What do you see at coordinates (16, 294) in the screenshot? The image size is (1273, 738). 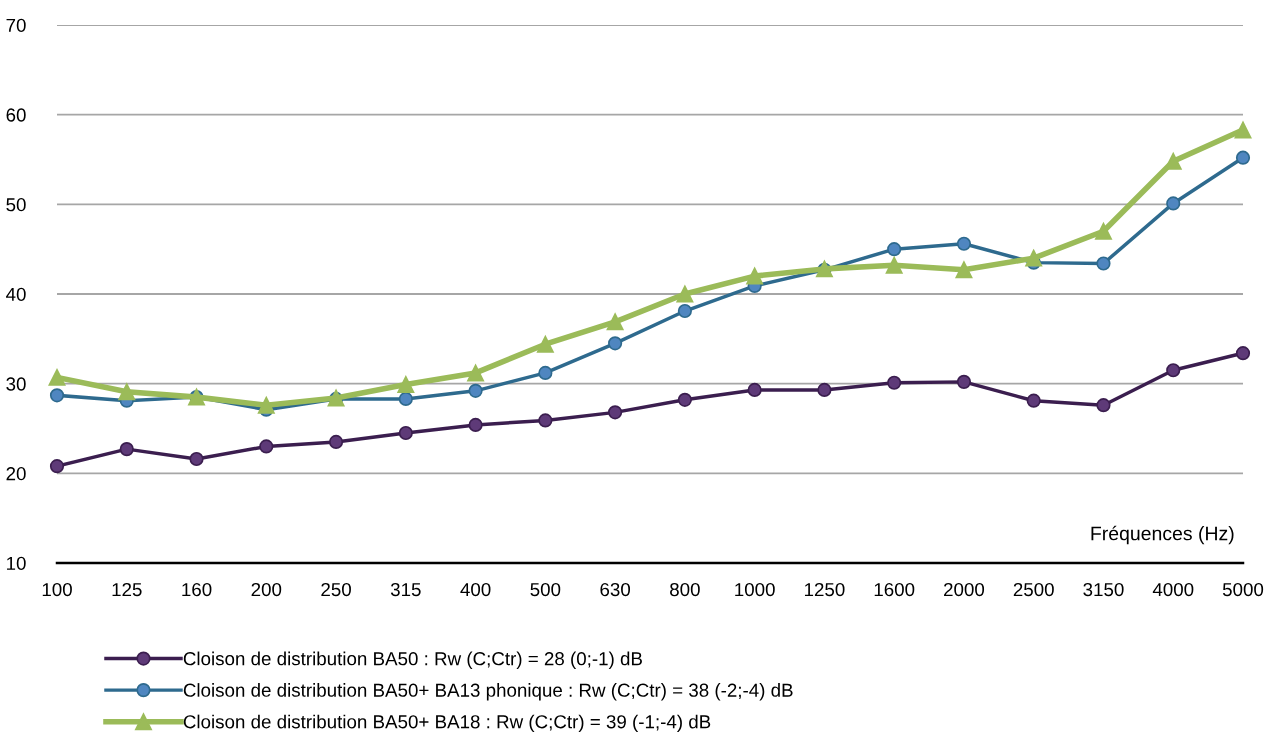 I see `y-tick-label: 40` at bounding box center [16, 294].